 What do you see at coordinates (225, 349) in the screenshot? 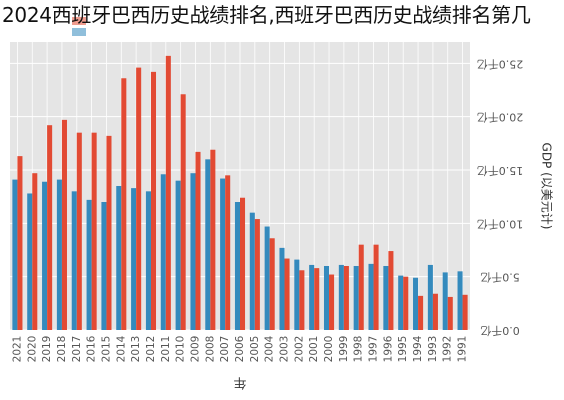
I see `x-tick-label: 2007` at bounding box center [225, 349].